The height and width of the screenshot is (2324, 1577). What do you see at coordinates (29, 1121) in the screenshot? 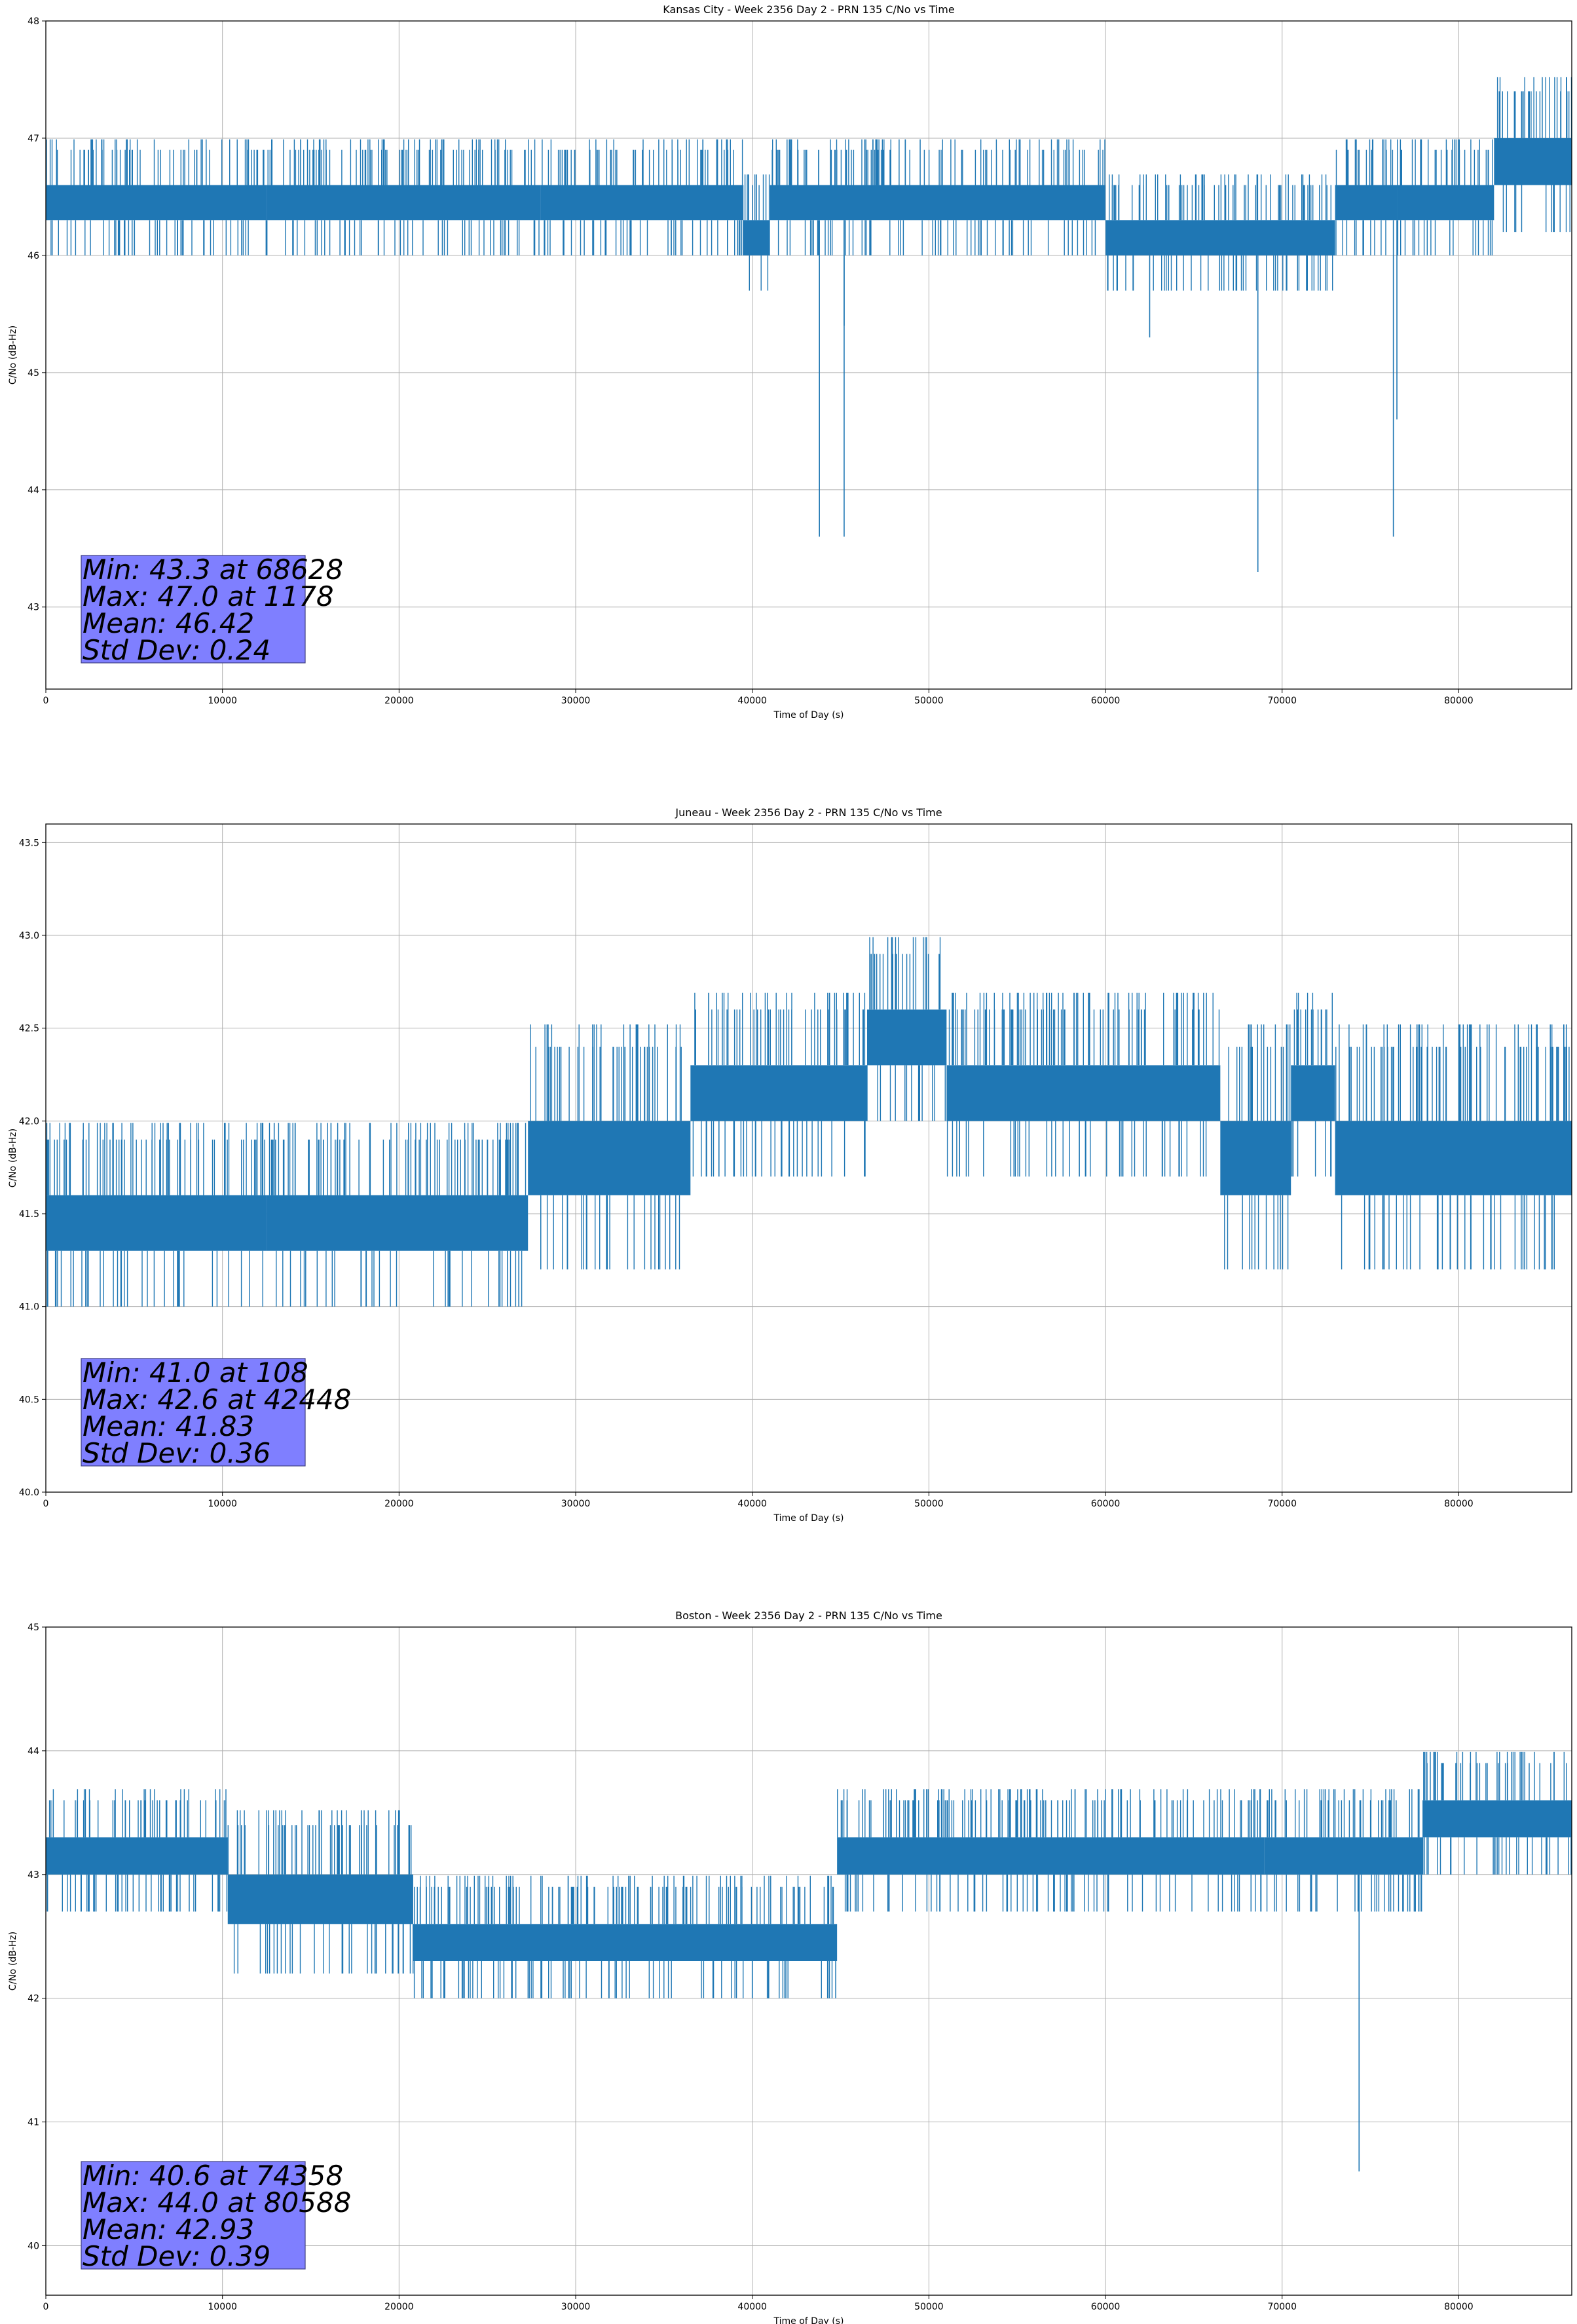
I see `y-tick-label: 42.0` at bounding box center [29, 1121].